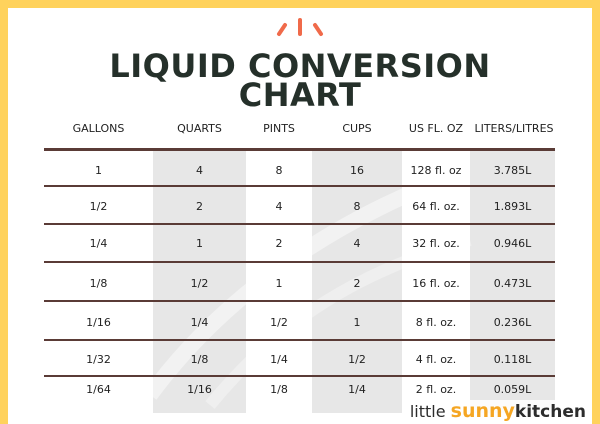 This screenshot has height=424, width=600. I want to click on header-us-fl-oz: US FL. OZ, so click(436, 128).